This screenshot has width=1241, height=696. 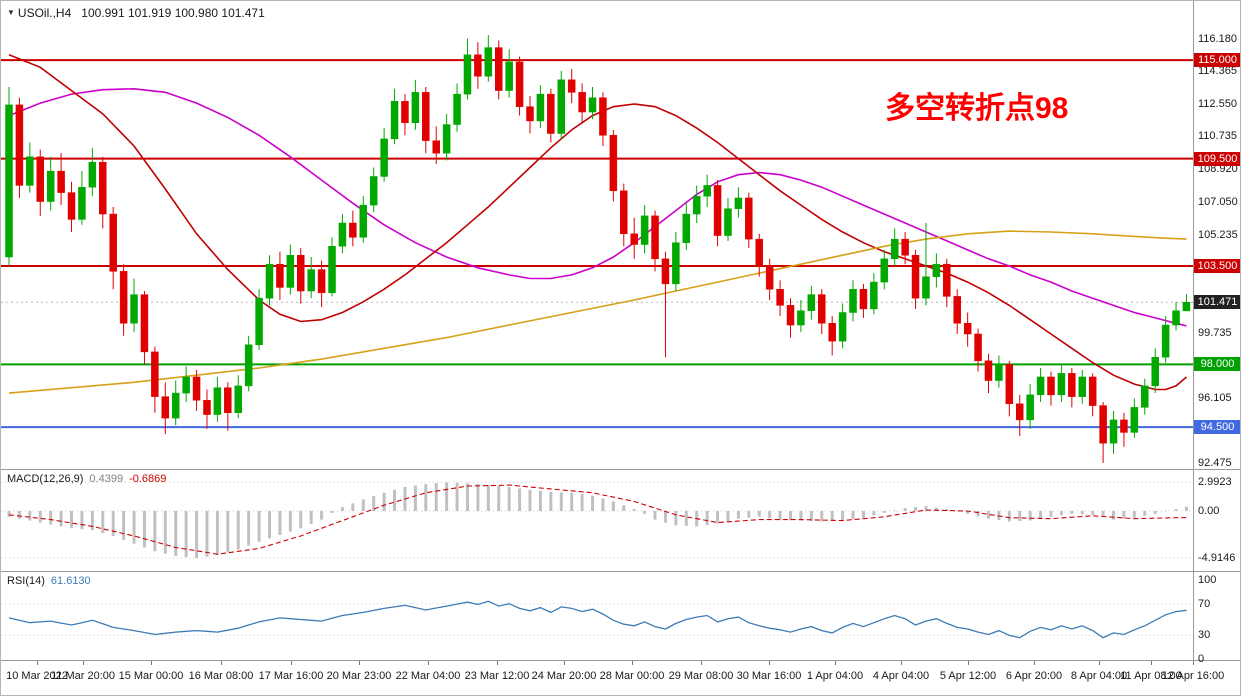 What do you see at coordinates (1151, 676) in the screenshot?
I see `time-axis-label: 11 Apr 08:00` at bounding box center [1151, 676].